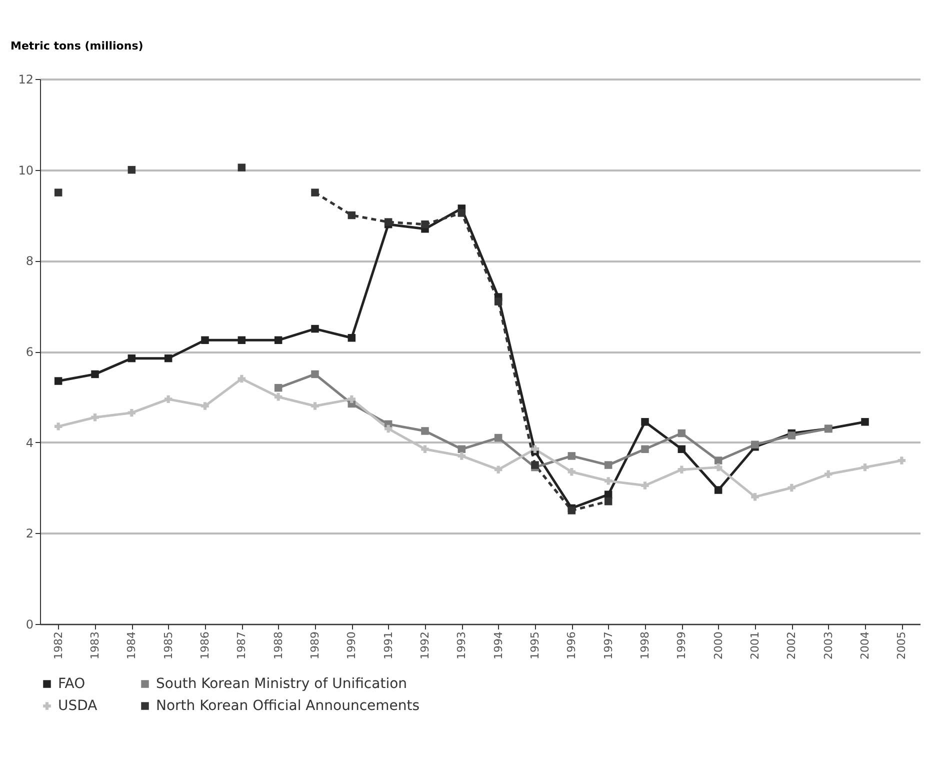 Image resolution: width=950 pixels, height=761 pixels. Describe the element at coordinates (571, 646) in the screenshot. I see `x-tick-label: 1996` at that location.